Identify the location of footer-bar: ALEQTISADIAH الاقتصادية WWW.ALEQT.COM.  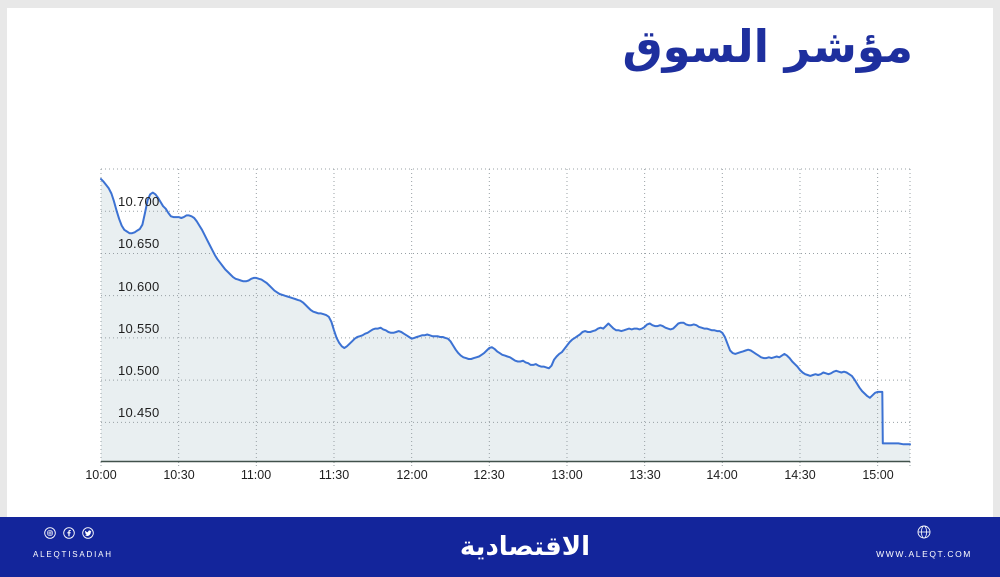
(500, 547).